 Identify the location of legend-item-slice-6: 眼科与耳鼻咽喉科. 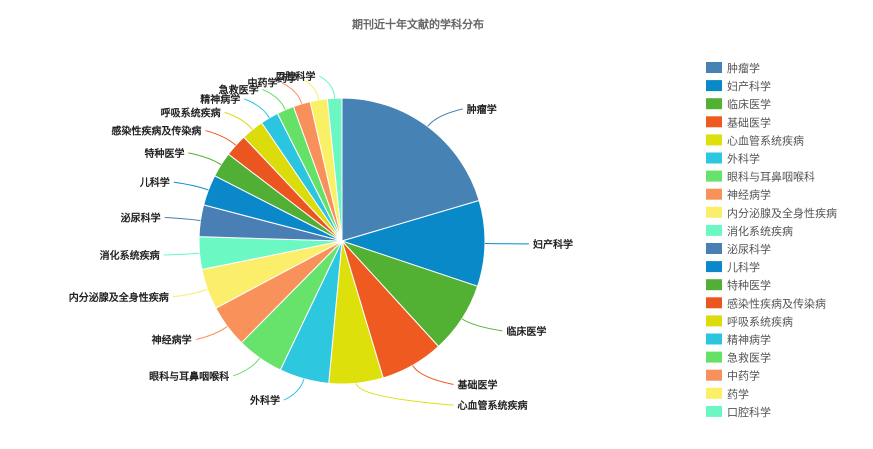
(760, 177).